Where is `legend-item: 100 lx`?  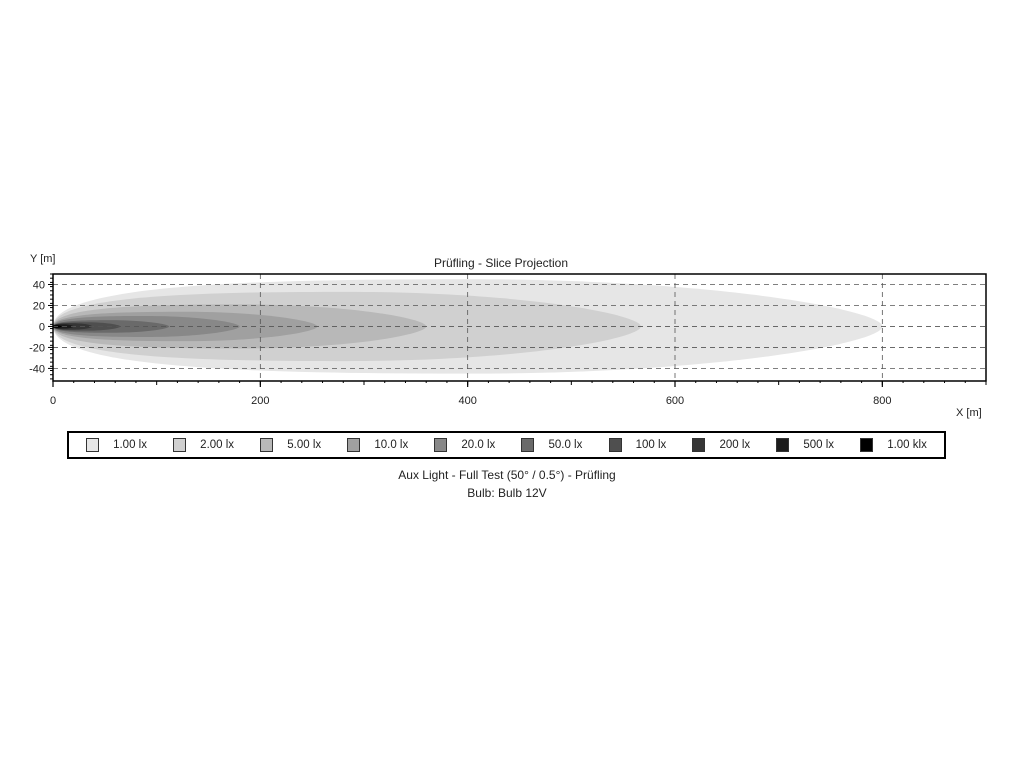 legend-item: 100 lx is located at coordinates (637, 445).